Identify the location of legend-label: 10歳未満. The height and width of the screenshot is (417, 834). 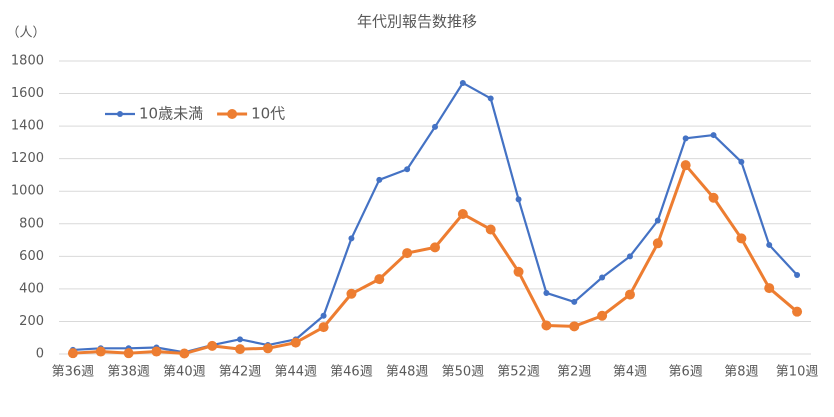
(171, 114).